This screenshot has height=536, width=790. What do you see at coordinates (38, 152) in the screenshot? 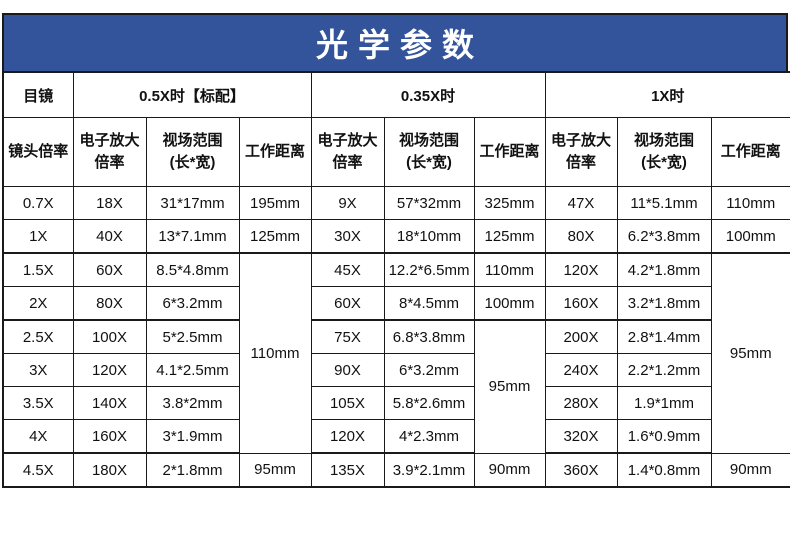
I see `lens-ratio-header-cell: 镜头倍率` at bounding box center [38, 152].